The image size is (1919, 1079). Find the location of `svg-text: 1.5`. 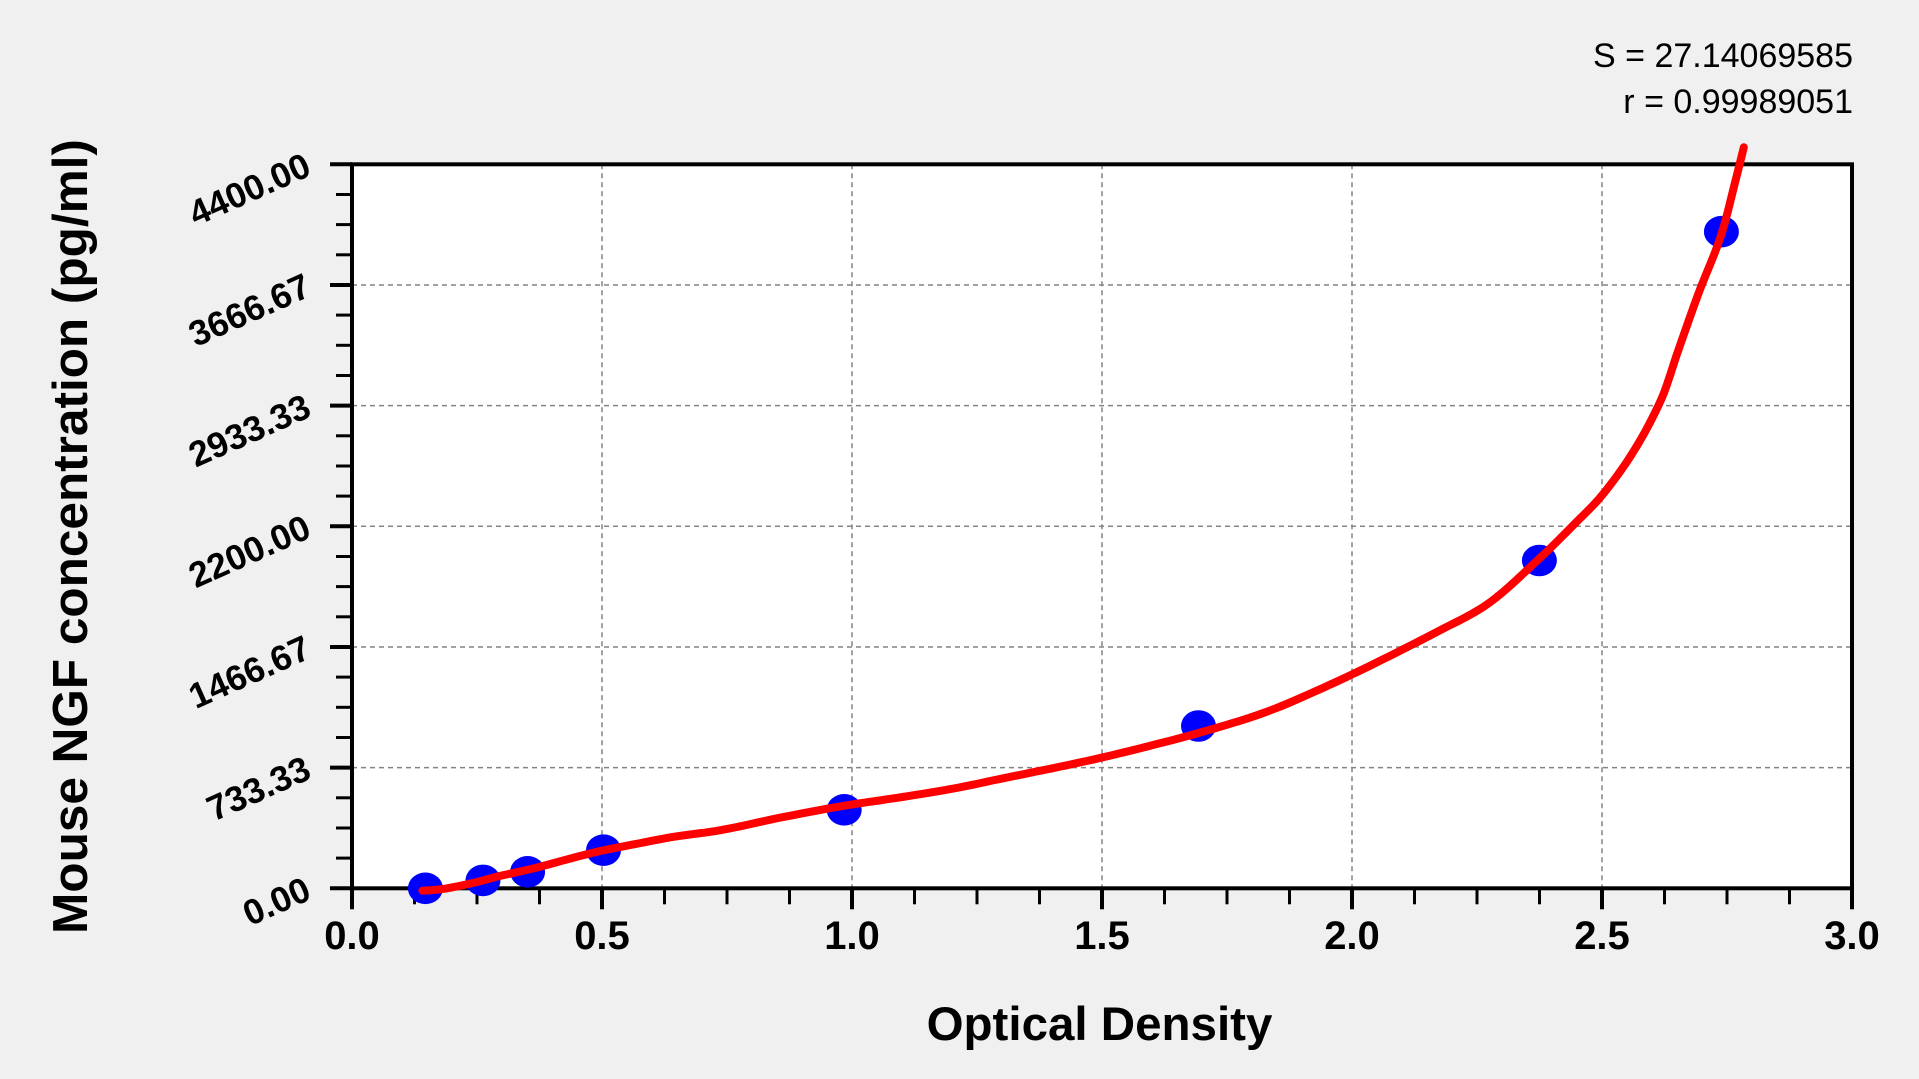

svg-text: 1.5 is located at coordinates (1102, 936).